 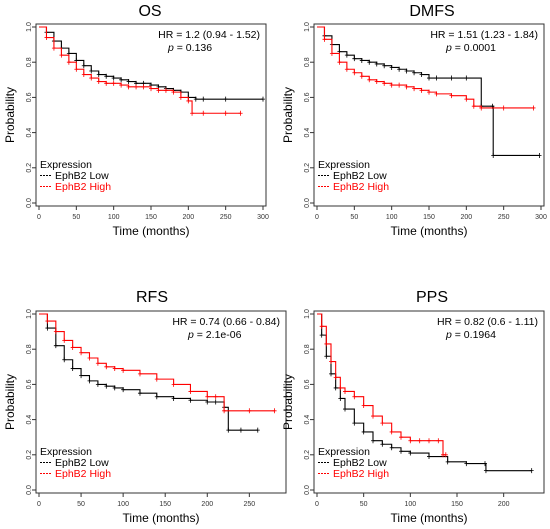 I want to click on x-tick-label: 200, so click(x=188, y=217).